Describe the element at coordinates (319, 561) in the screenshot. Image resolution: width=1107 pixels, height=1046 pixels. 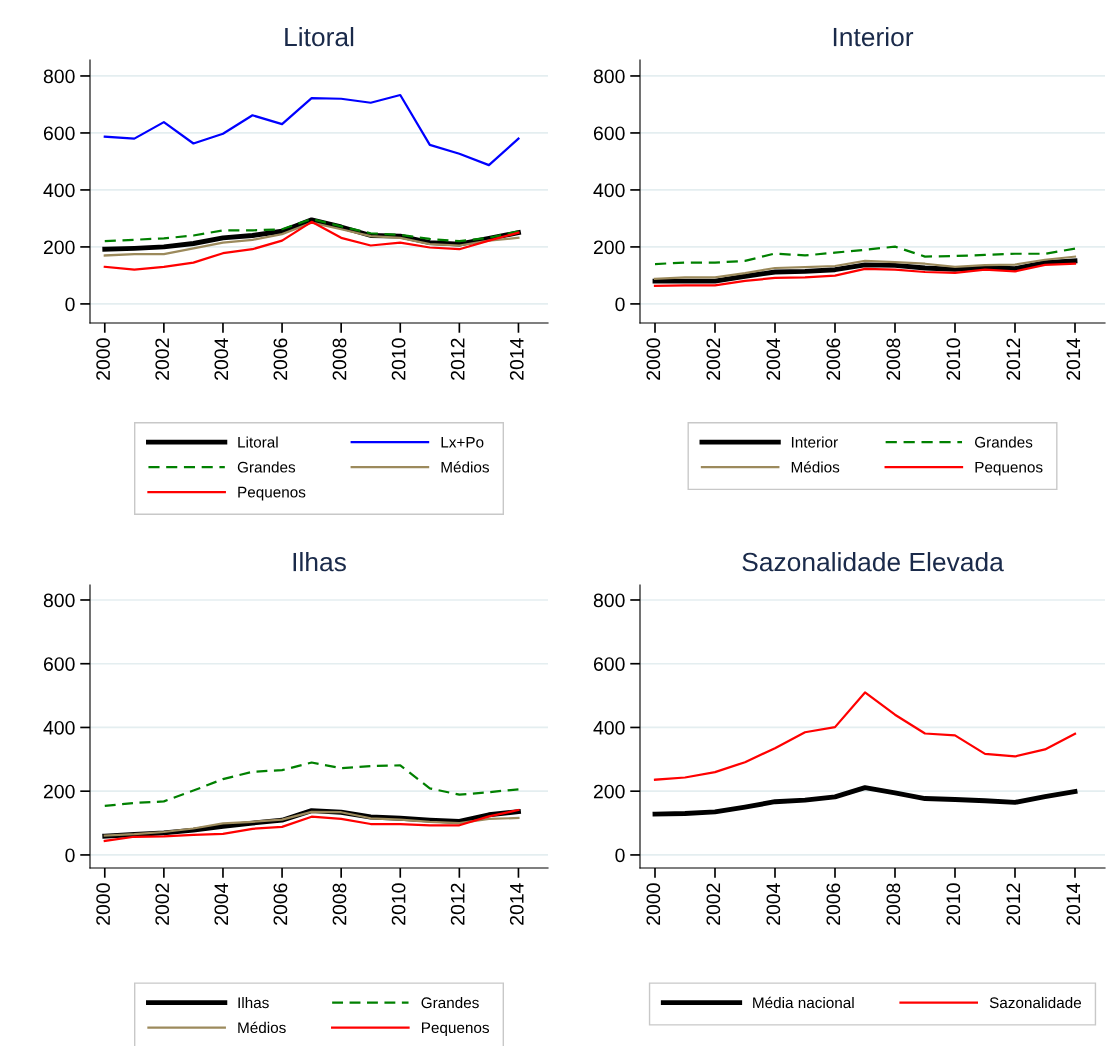
I see `chart-title: Ilhas` at that location.